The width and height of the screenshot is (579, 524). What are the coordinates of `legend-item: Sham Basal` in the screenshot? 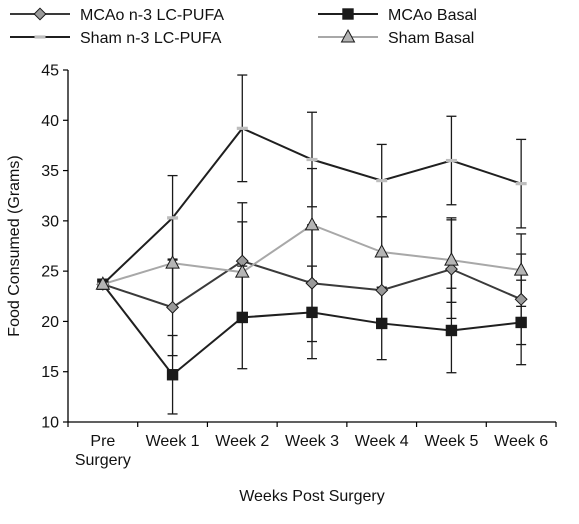 It's located at (396, 37).